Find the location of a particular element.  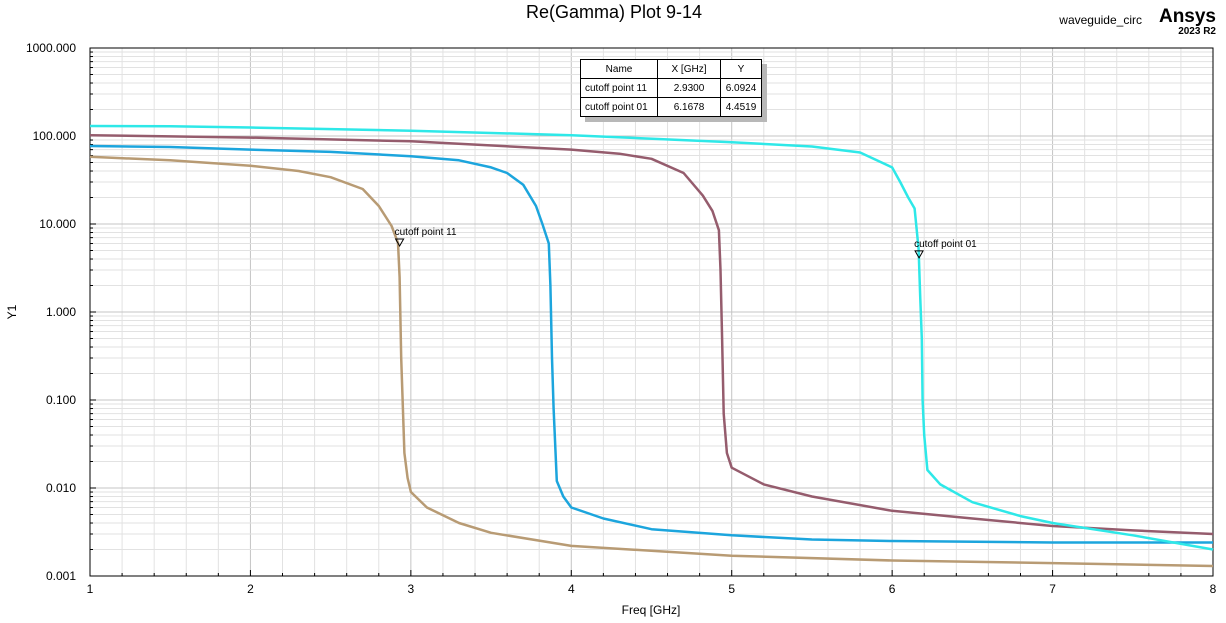

header-x: X [GHz] is located at coordinates (689, 69).